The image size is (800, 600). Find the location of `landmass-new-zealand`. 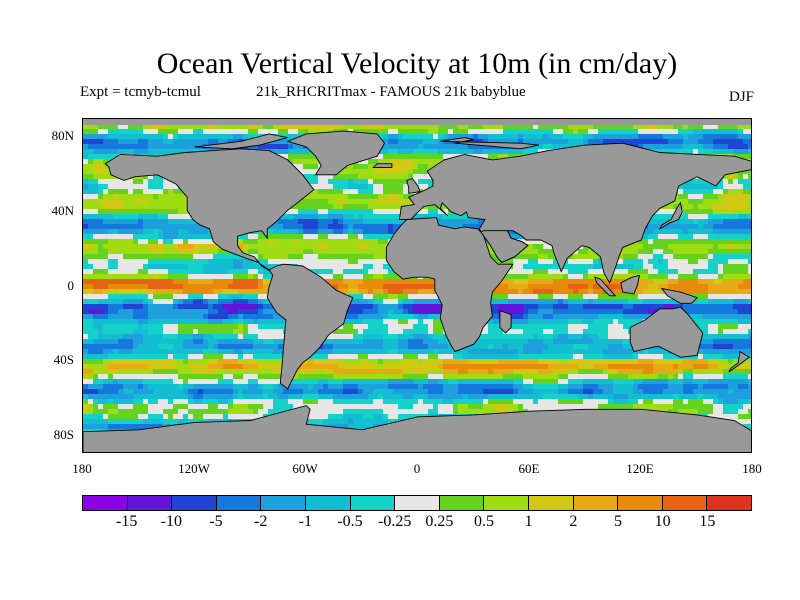

landmass-new-zealand is located at coordinates (739, 361).